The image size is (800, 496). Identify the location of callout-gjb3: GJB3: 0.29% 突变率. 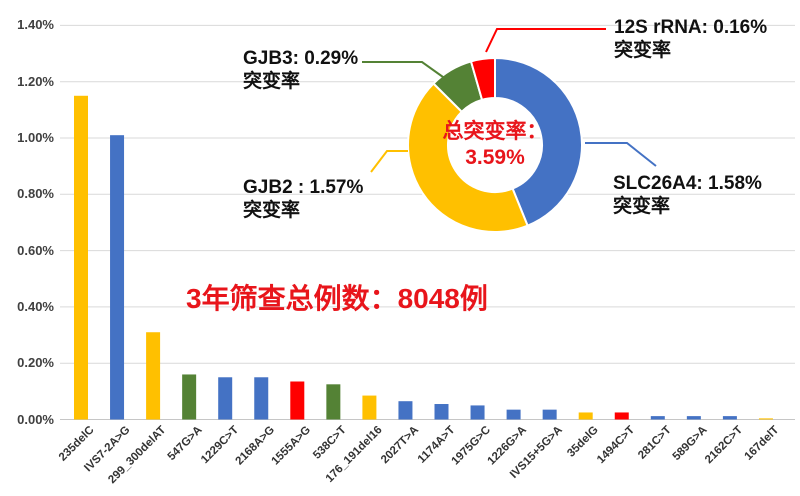
(300, 70).